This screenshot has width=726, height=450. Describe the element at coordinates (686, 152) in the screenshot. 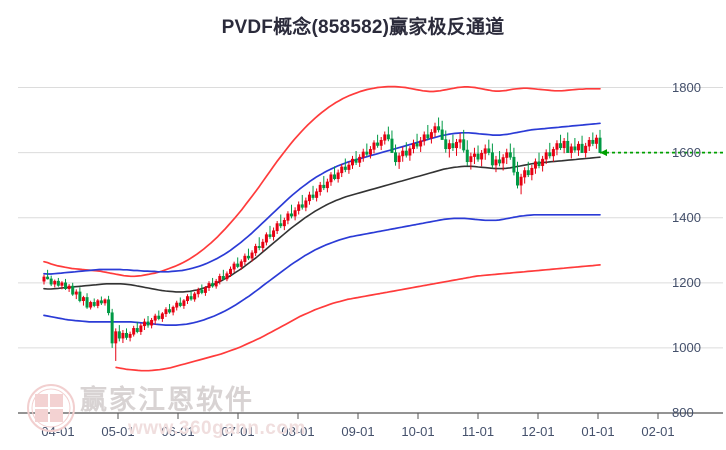

I see `y-axis-tick-label: 1600` at that location.